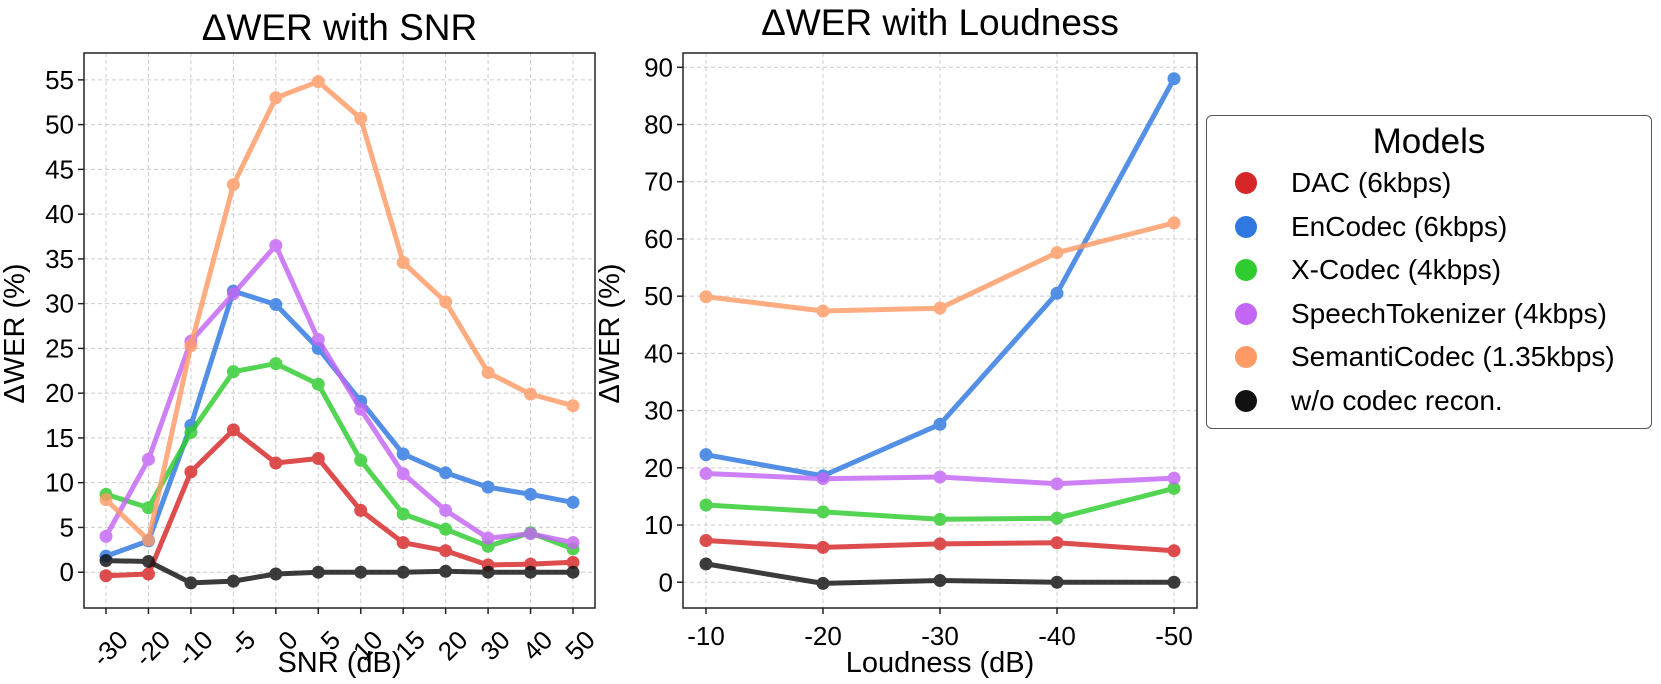 Image resolution: width=1661 pixels, height=684 pixels. Describe the element at coordinates (1397, 400) in the screenshot. I see `legend-label-no-codec: w/o codec recon.` at that location.